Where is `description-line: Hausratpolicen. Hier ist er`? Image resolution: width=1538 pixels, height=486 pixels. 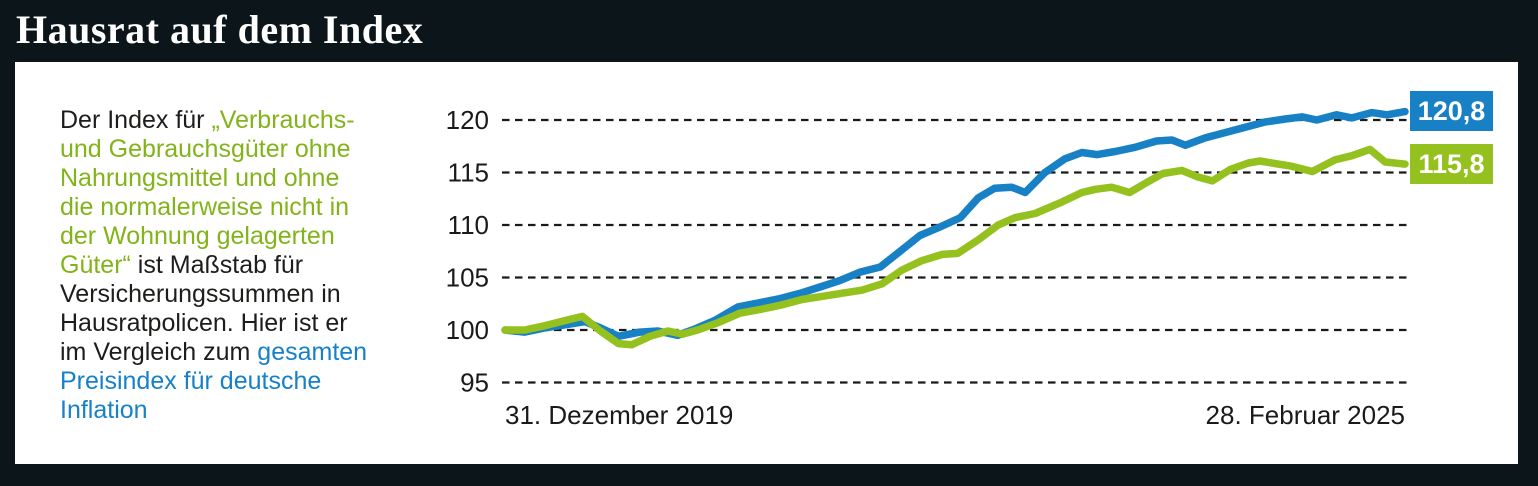 description-line: Hausratpolicen. Hier ist er is located at coordinates (230, 323).